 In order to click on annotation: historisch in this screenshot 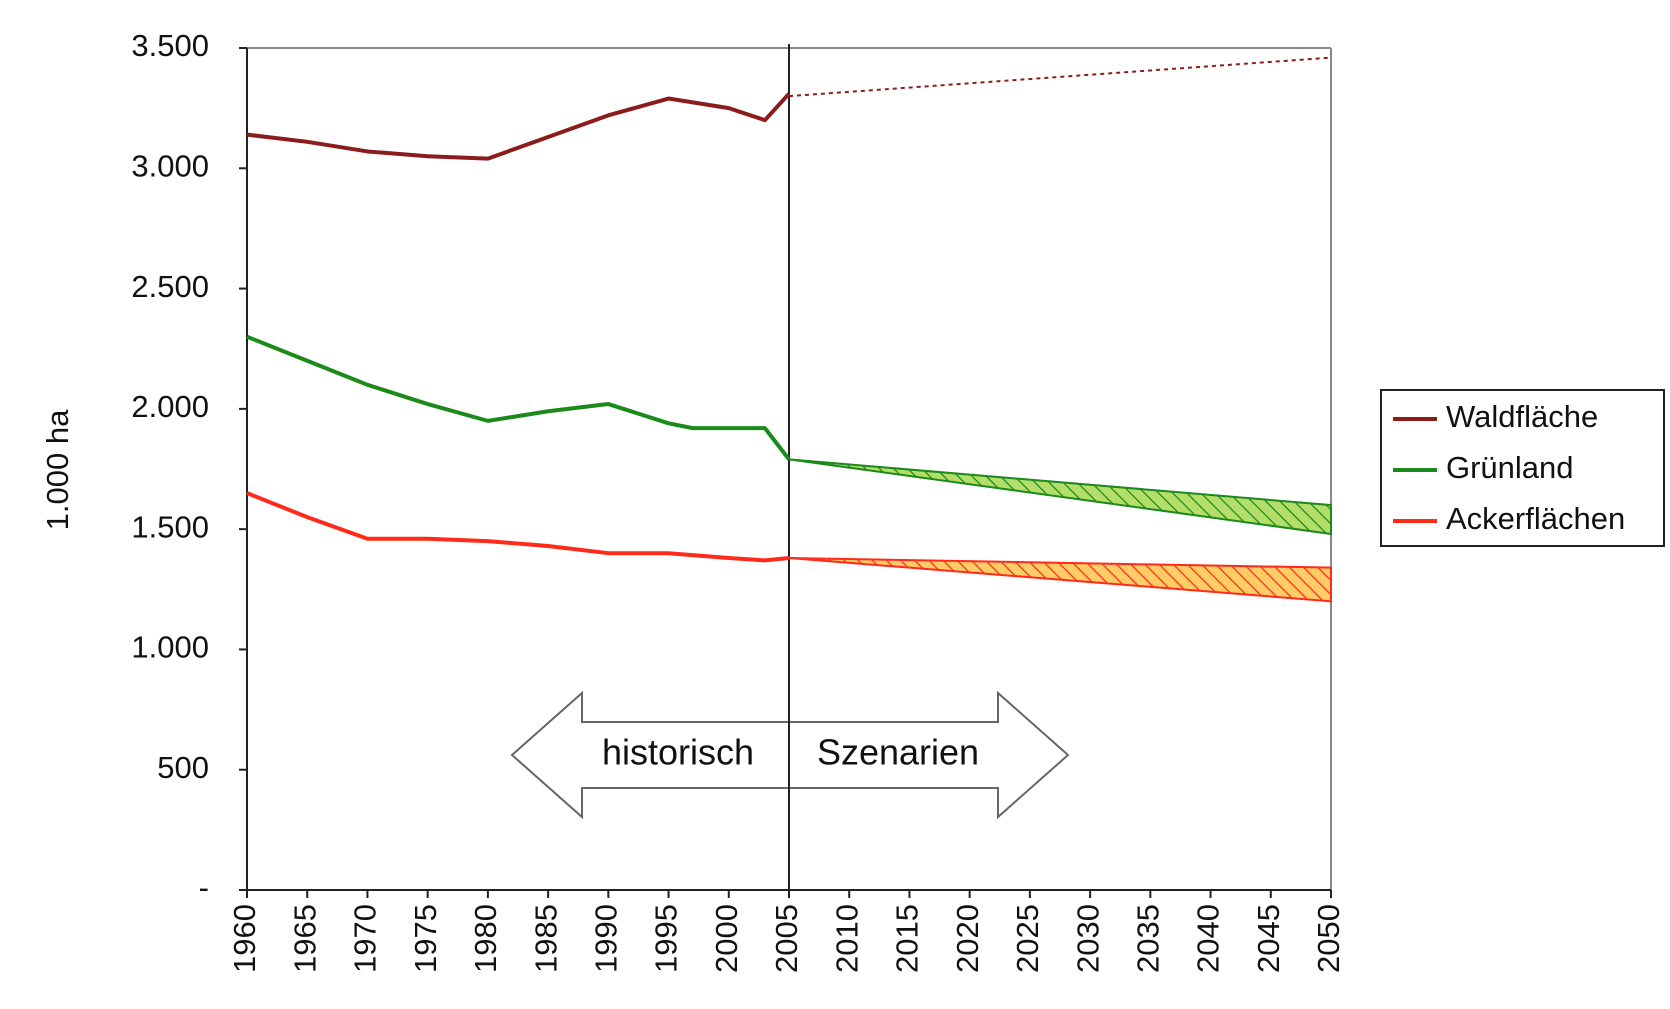, I will do `click(678, 752)`.